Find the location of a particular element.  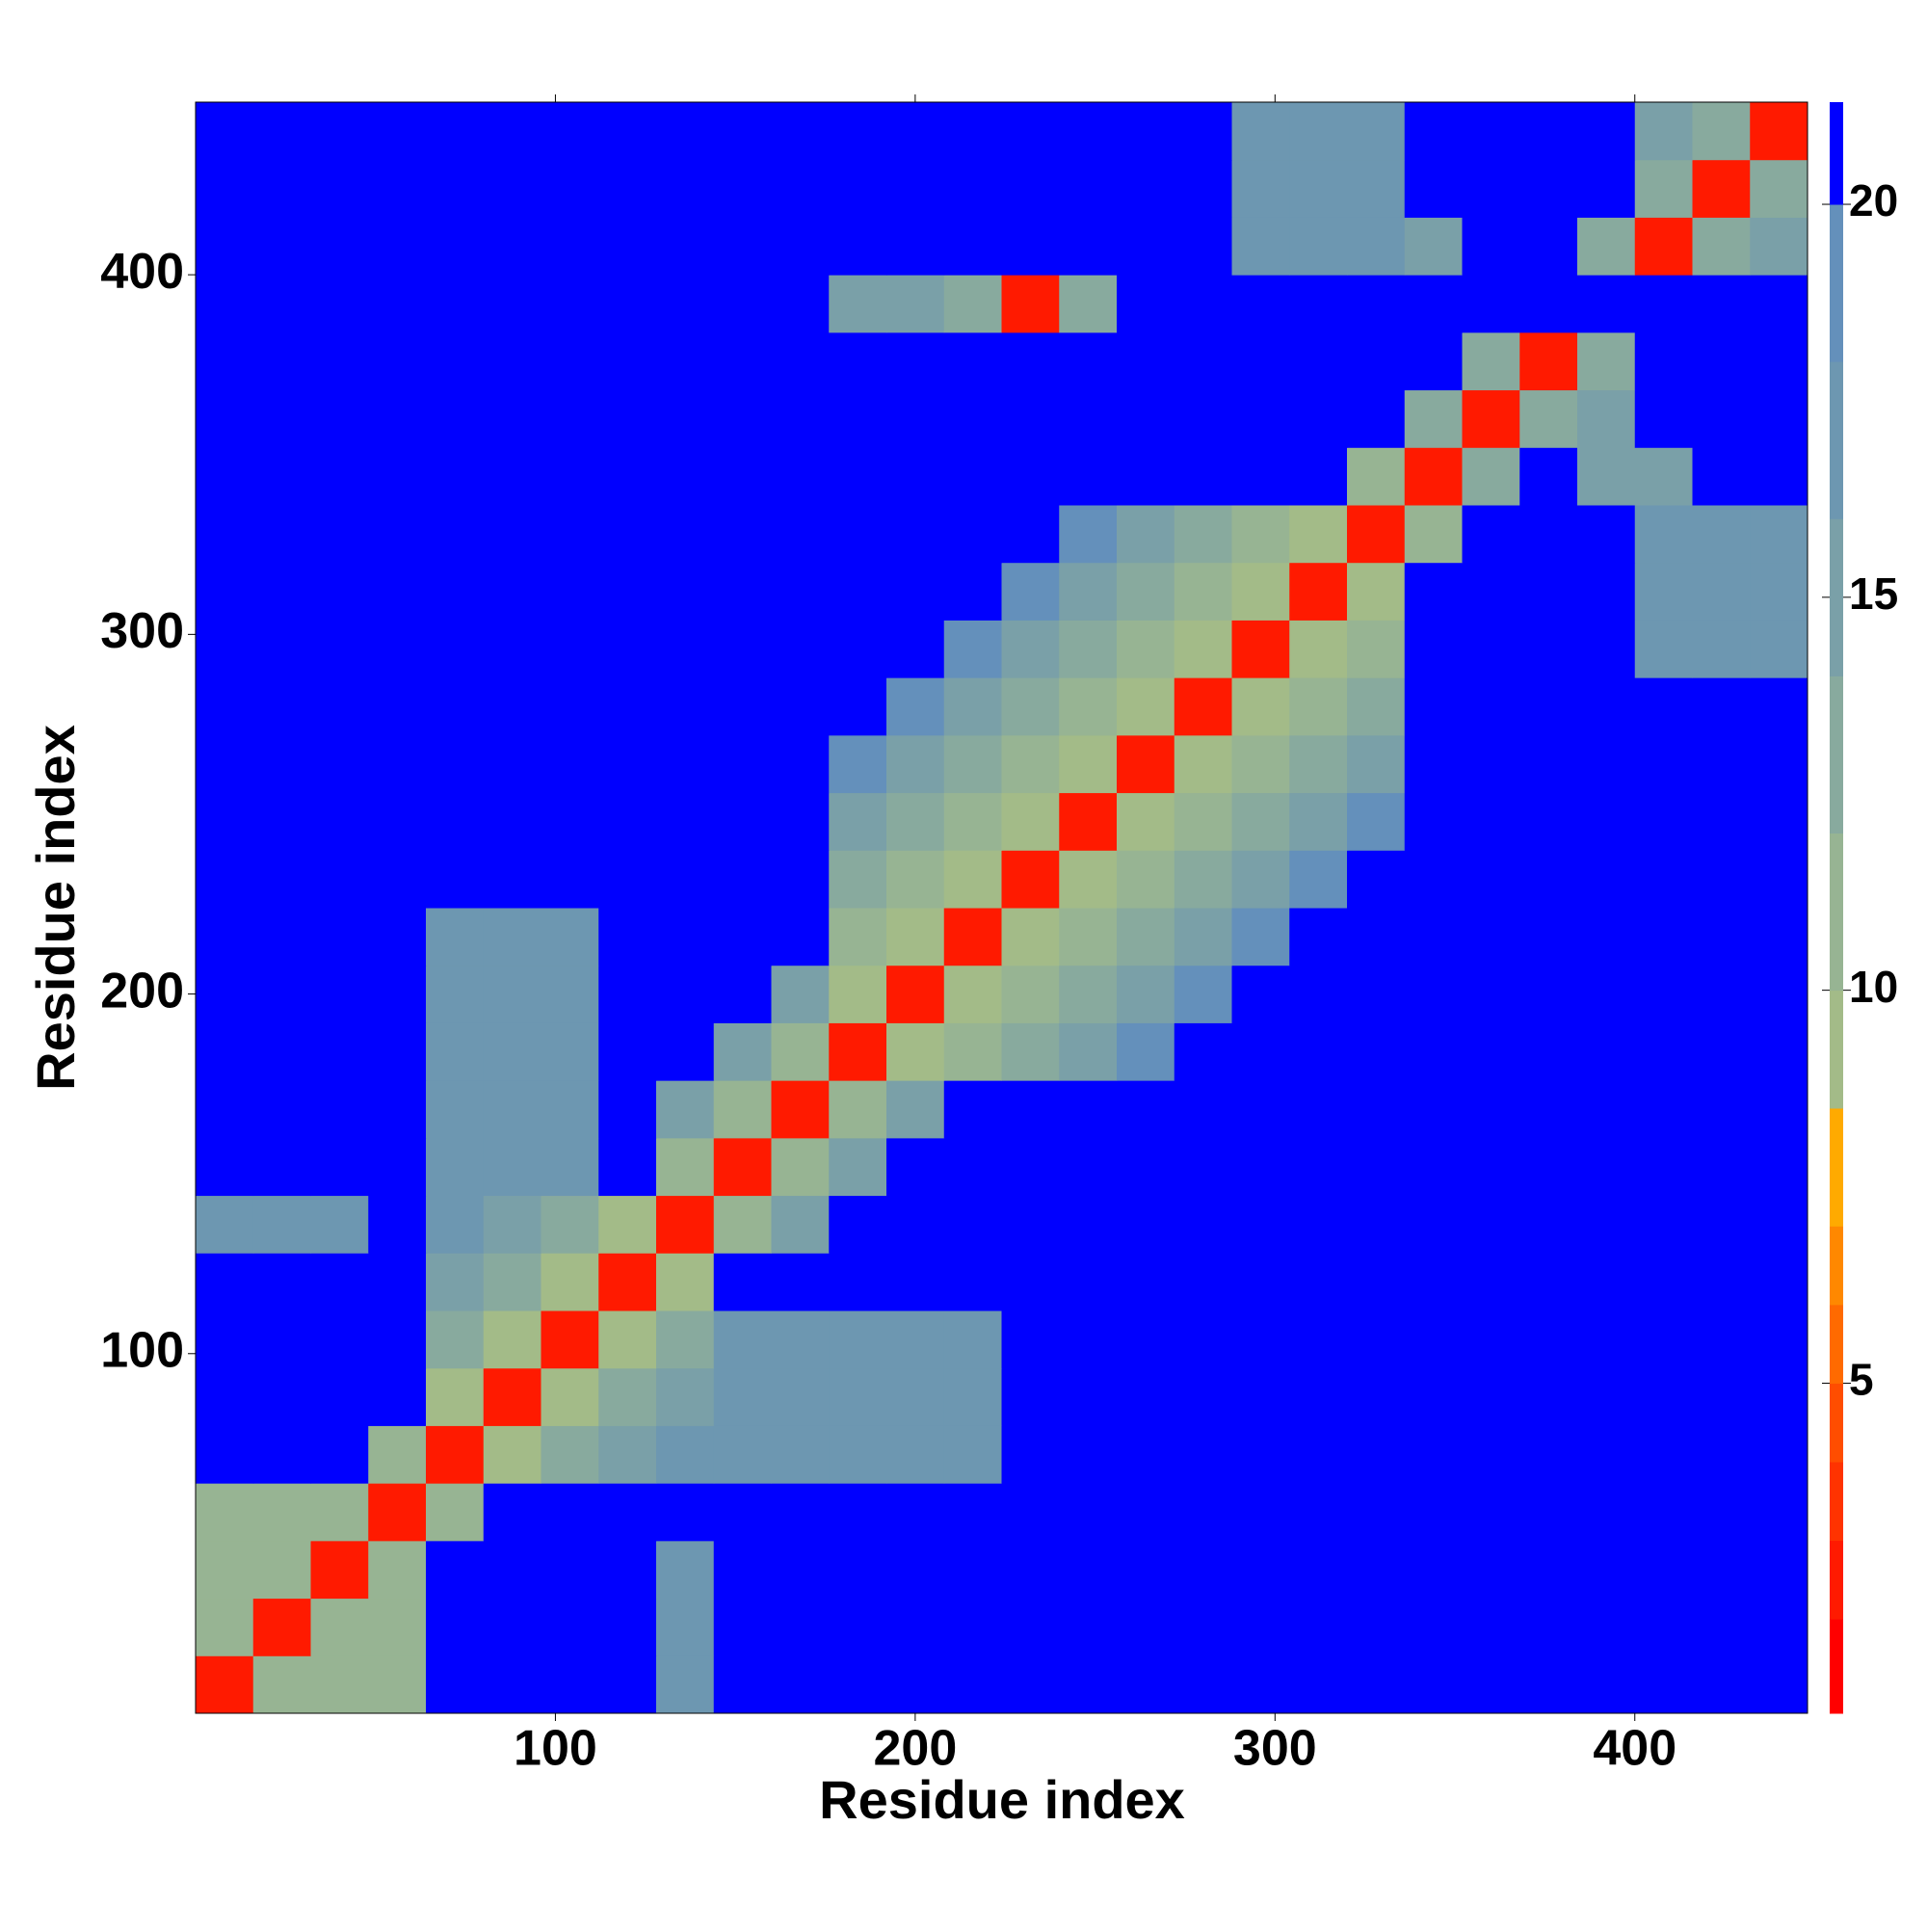

x-tick-label: 300 is located at coordinates (1275, 1749).